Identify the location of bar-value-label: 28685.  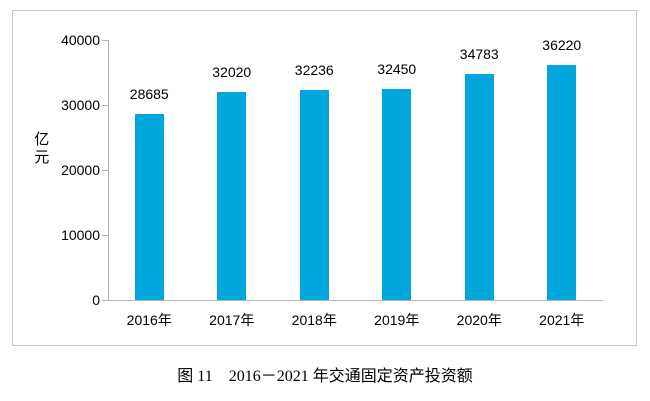
(149, 93).